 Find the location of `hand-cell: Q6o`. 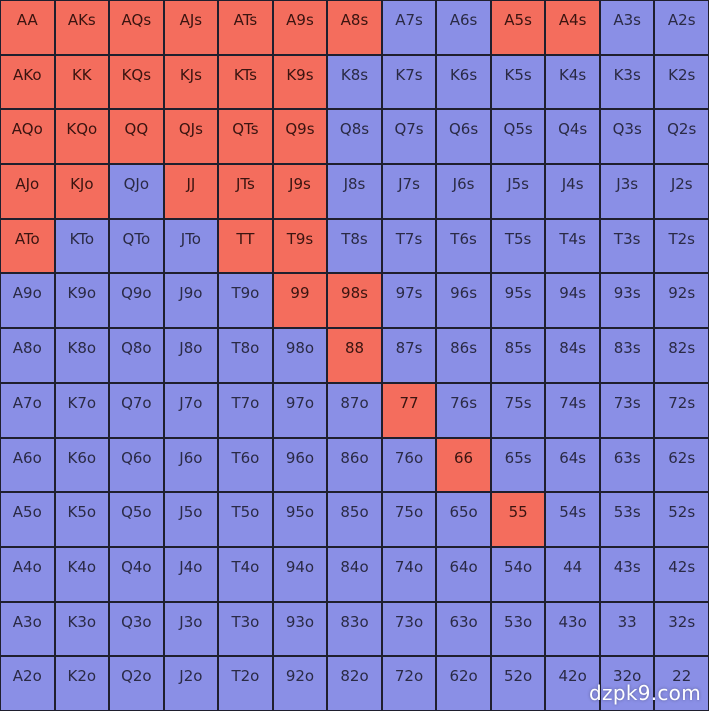

hand-cell: Q6o is located at coordinates (136, 465).